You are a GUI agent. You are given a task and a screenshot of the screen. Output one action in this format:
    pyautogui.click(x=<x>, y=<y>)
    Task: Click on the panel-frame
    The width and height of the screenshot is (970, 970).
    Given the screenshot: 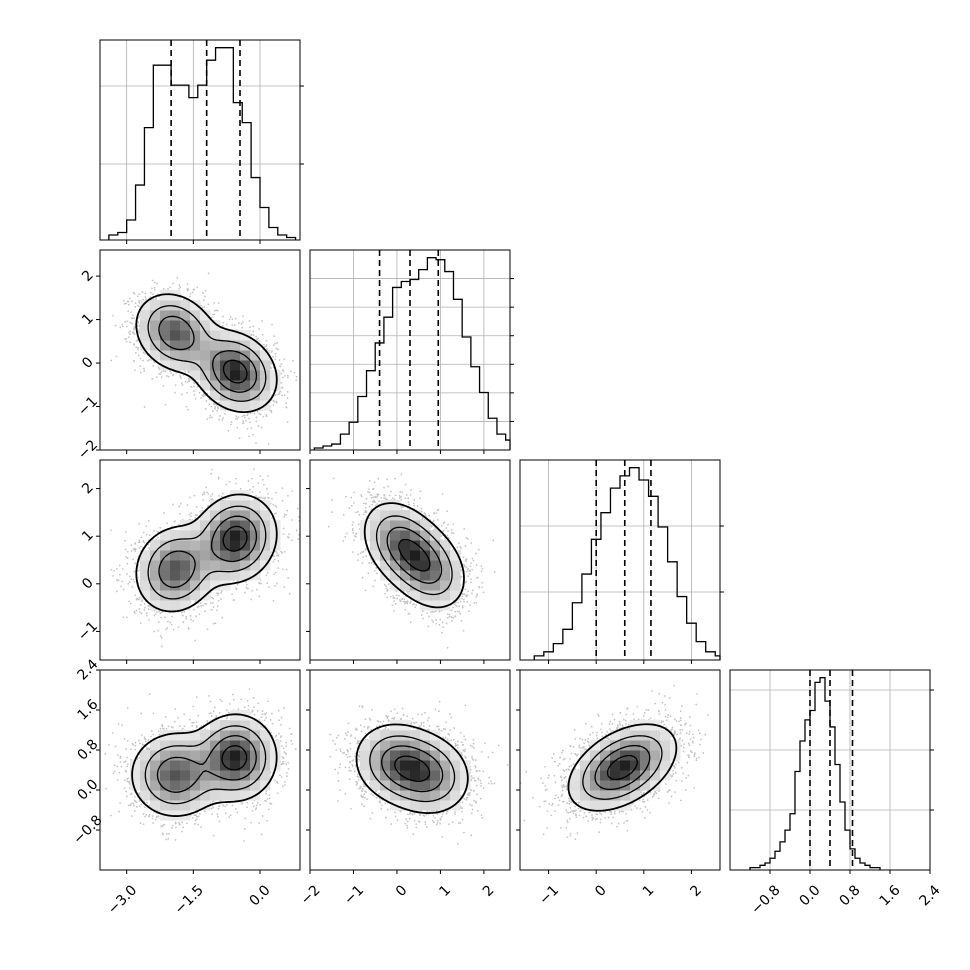 What is the action you would take?
    pyautogui.click(x=200, y=350)
    